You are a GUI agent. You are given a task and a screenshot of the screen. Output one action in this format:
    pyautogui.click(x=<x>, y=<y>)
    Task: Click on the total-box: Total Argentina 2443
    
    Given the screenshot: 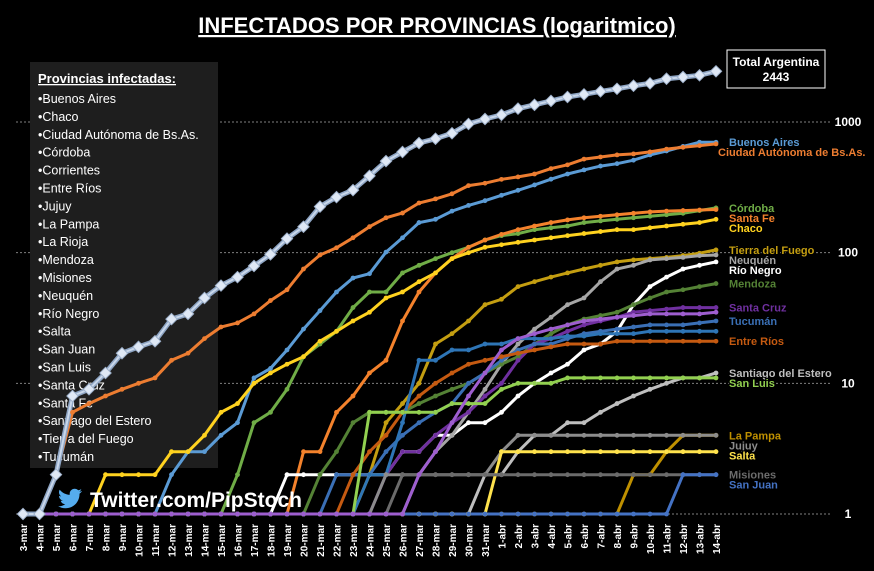 What is the action you would take?
    pyautogui.click(x=776, y=69)
    